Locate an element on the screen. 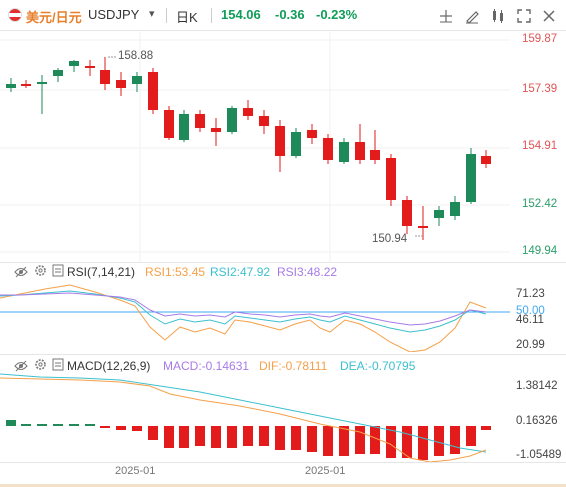 This screenshot has height=487, width=566. rsi-axis-tick: 20.99 is located at coordinates (530, 345).